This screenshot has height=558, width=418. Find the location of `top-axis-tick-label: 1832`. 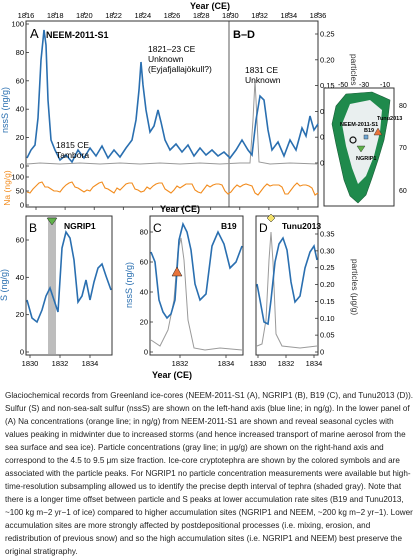

top-axis-tick-label: 1832 is located at coordinates (259, 15).